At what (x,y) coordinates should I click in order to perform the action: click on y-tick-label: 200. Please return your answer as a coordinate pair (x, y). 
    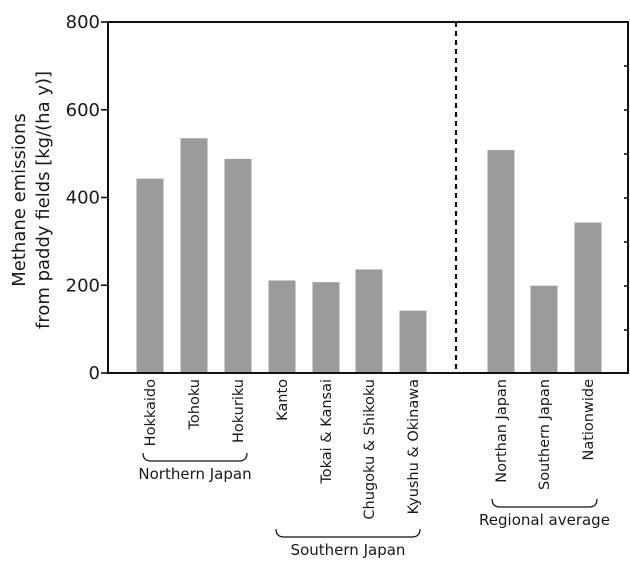
    Looking at the image, I should click on (83, 285).